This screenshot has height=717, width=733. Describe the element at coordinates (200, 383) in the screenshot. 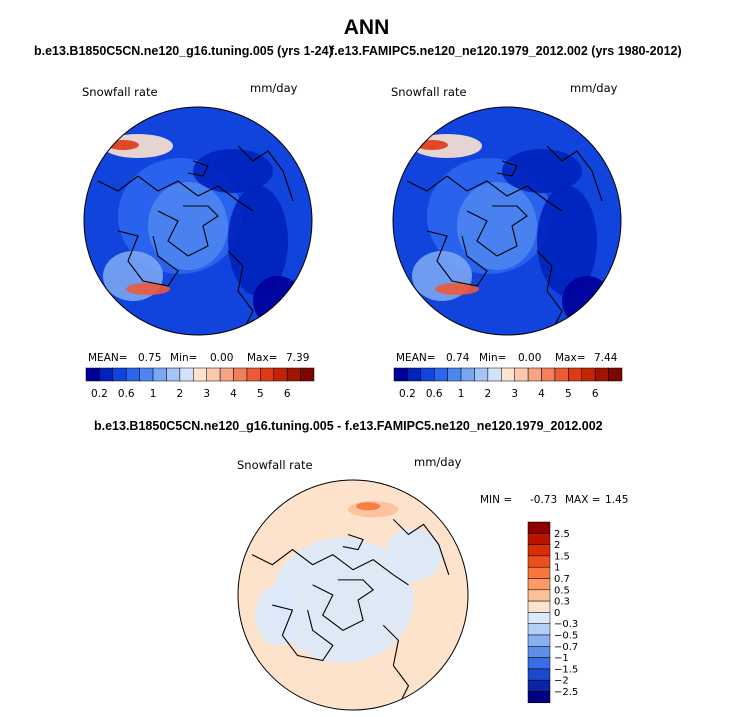

I see `panel-1-colorbar: 0.2 0.6 1 2 3 4 5 6` at that location.